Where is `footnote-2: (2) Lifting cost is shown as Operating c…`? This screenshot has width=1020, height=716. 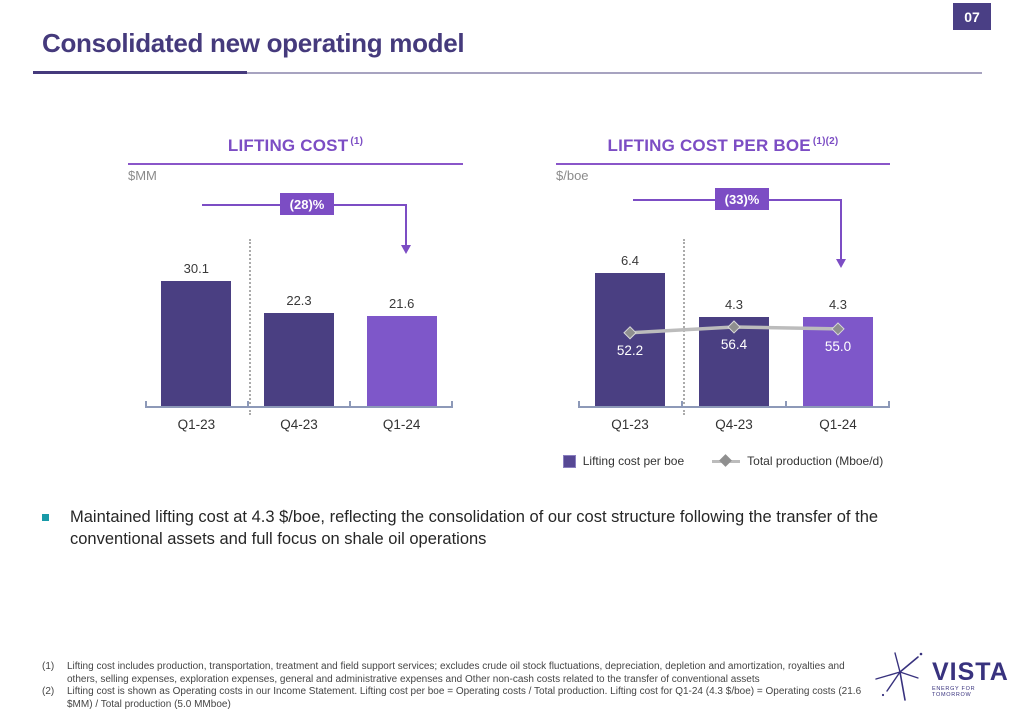
footnote-2: (2) Lifting cost is shown as Operating c… is located at coordinates (453, 698).